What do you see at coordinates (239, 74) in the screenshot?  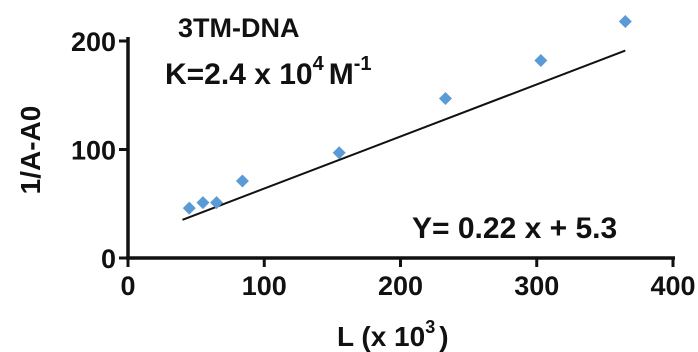 I see `k-annotation-prefix: K=2.4 x 10` at bounding box center [239, 74].